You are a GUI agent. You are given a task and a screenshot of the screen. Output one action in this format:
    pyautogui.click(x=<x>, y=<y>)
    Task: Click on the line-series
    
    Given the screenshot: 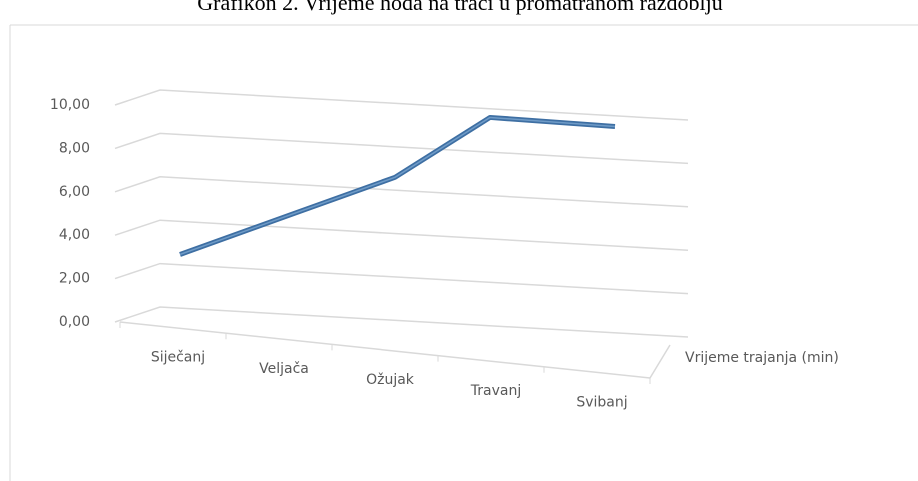 What is the action you would take?
    pyautogui.click(x=397, y=186)
    